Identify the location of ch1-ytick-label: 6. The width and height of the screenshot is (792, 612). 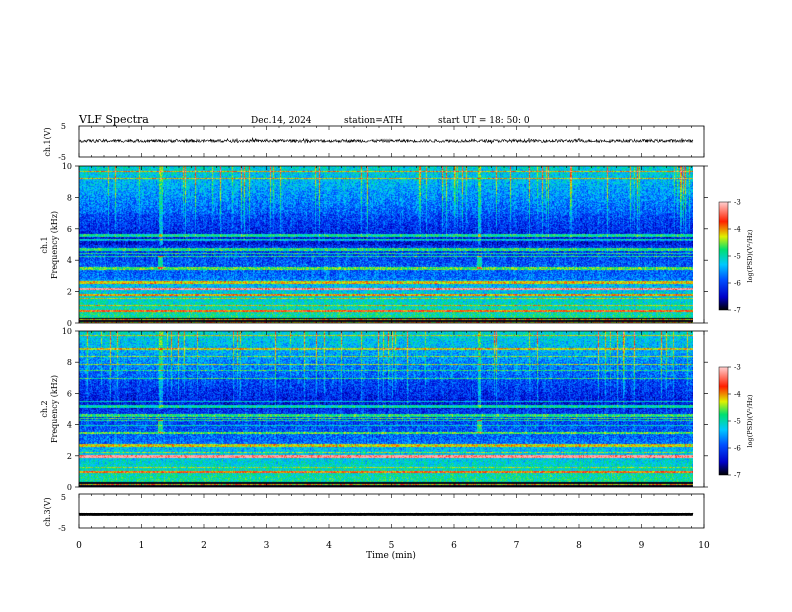
(69, 229).